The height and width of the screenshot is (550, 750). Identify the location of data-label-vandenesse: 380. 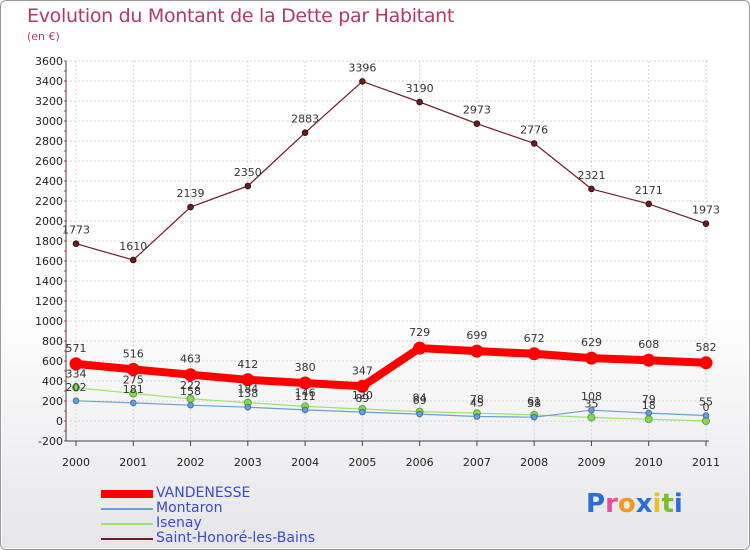
(305, 367).